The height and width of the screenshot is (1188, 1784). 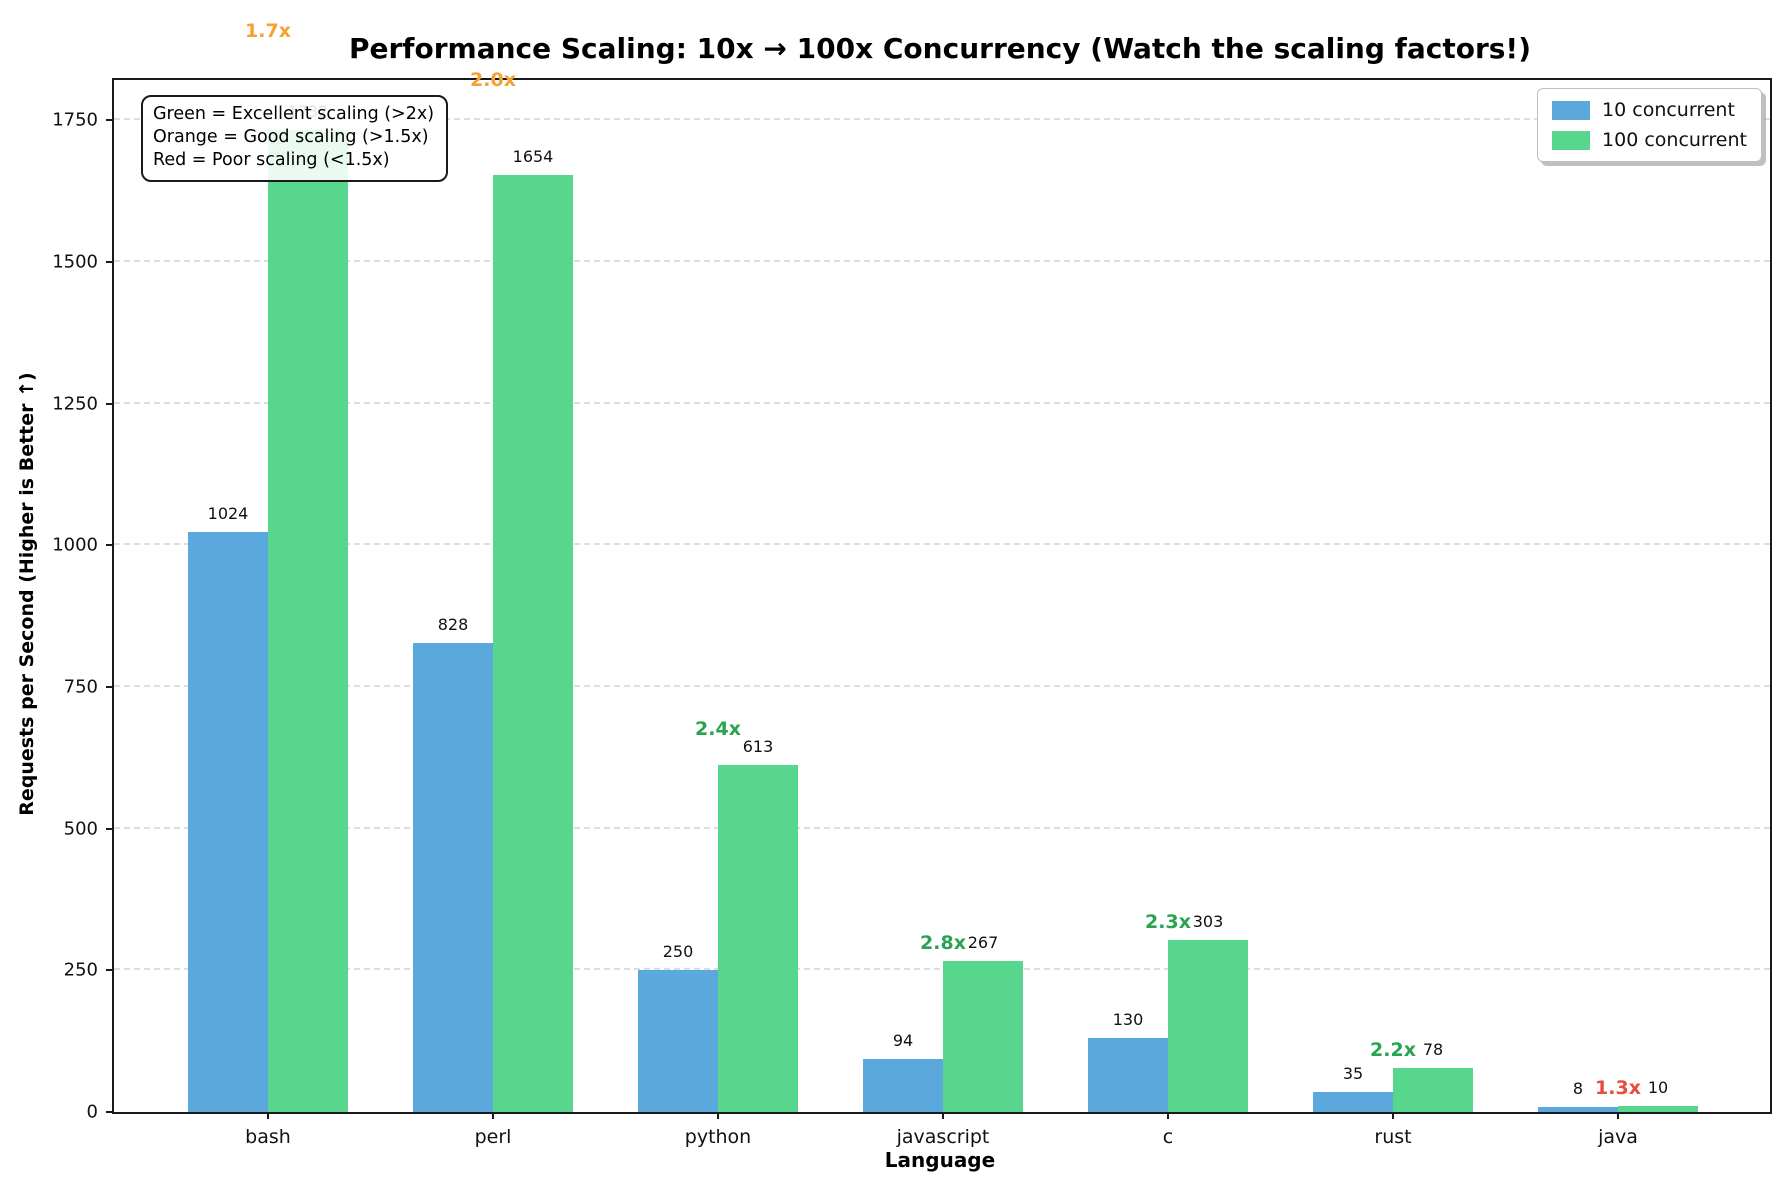 I want to click on y-tick-label-250: 250, so click(x=80, y=970).